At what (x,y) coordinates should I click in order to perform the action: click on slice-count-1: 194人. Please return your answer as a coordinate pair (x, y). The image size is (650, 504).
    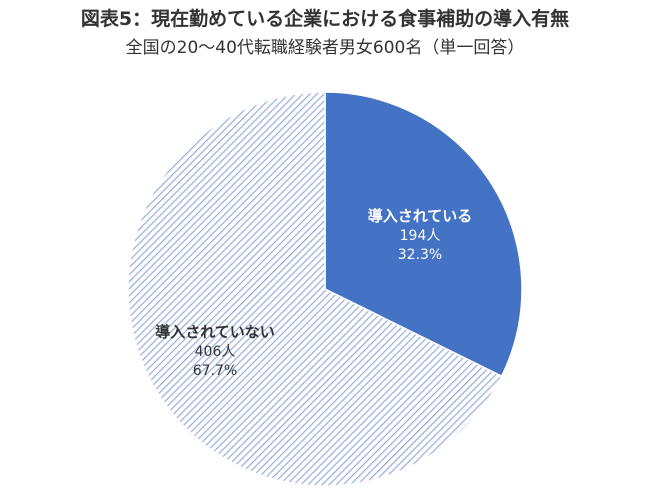
    Looking at the image, I should click on (420, 236).